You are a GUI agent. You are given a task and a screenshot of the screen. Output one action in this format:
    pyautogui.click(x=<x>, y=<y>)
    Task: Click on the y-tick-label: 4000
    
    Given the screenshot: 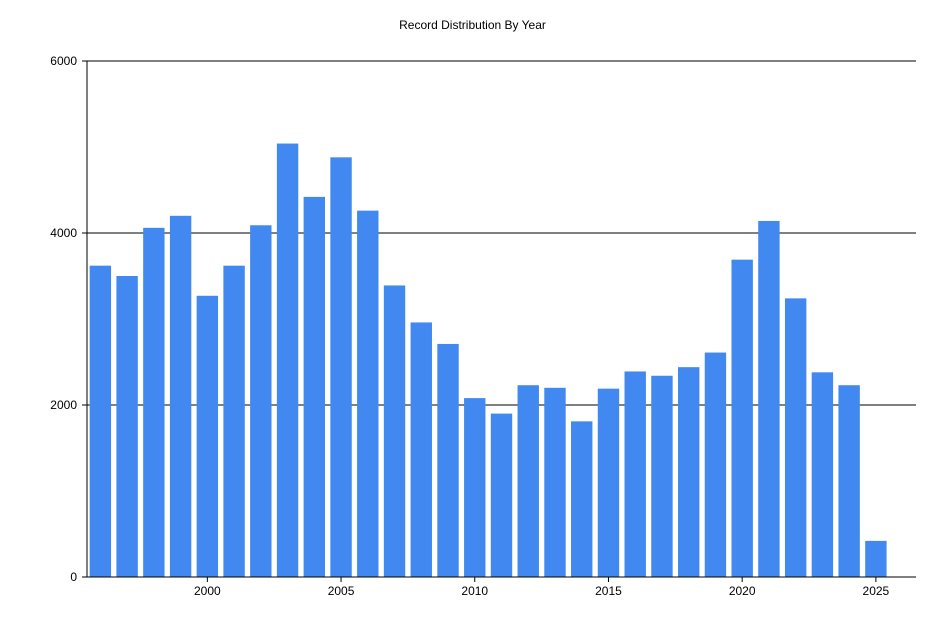 What is the action you would take?
    pyautogui.click(x=63, y=233)
    